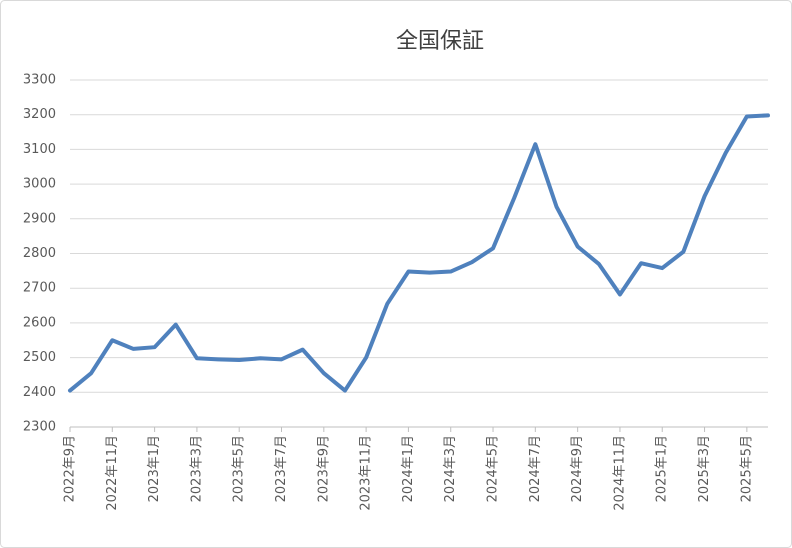 The image size is (792, 548). Describe the element at coordinates (577, 468) in the screenshot. I see `x-tick-label: 2024年9月` at that location.